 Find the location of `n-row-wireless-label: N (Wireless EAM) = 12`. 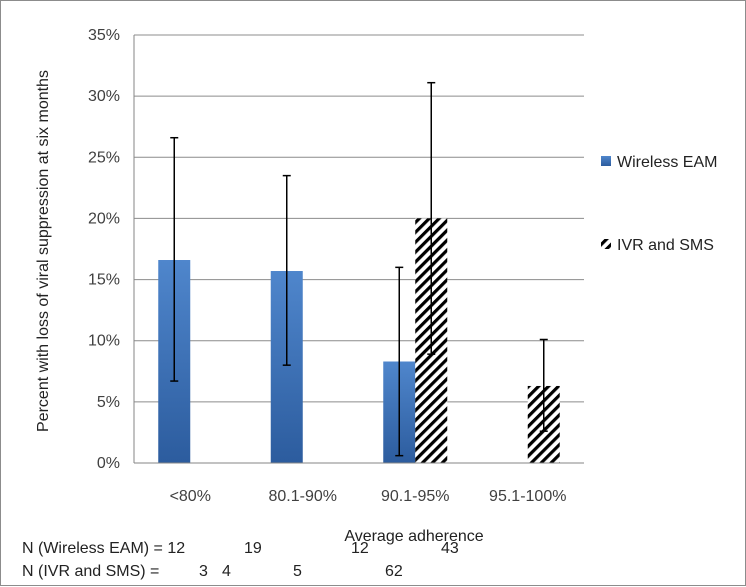

n-row-wireless-label: N (Wireless EAM) = 12 is located at coordinates (103, 548).